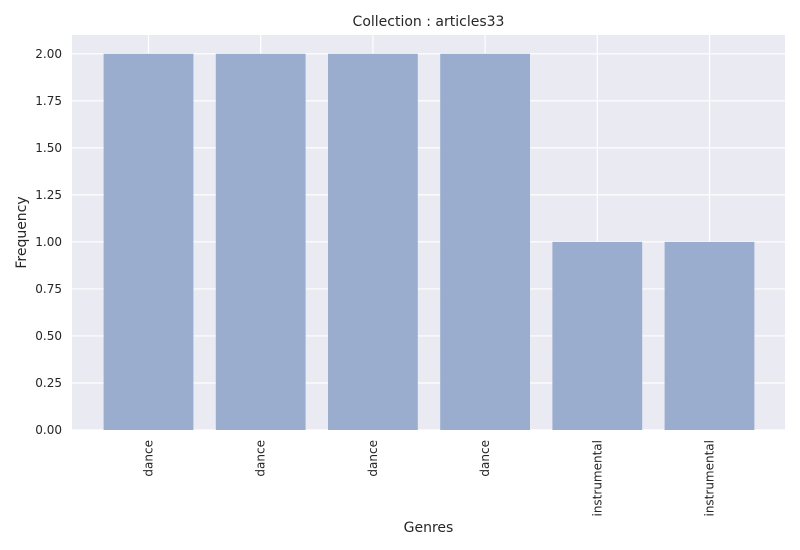 This screenshot has width=800, height=550. What do you see at coordinates (48, 383) in the screenshot?
I see `y-tick-label: 0.25` at bounding box center [48, 383].